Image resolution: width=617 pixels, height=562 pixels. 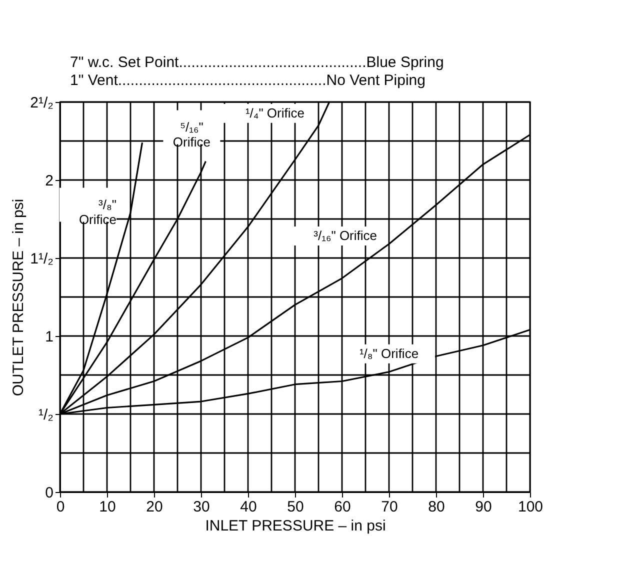 I want to click on y-tick-label: ¹/₂, so click(x=46, y=415).